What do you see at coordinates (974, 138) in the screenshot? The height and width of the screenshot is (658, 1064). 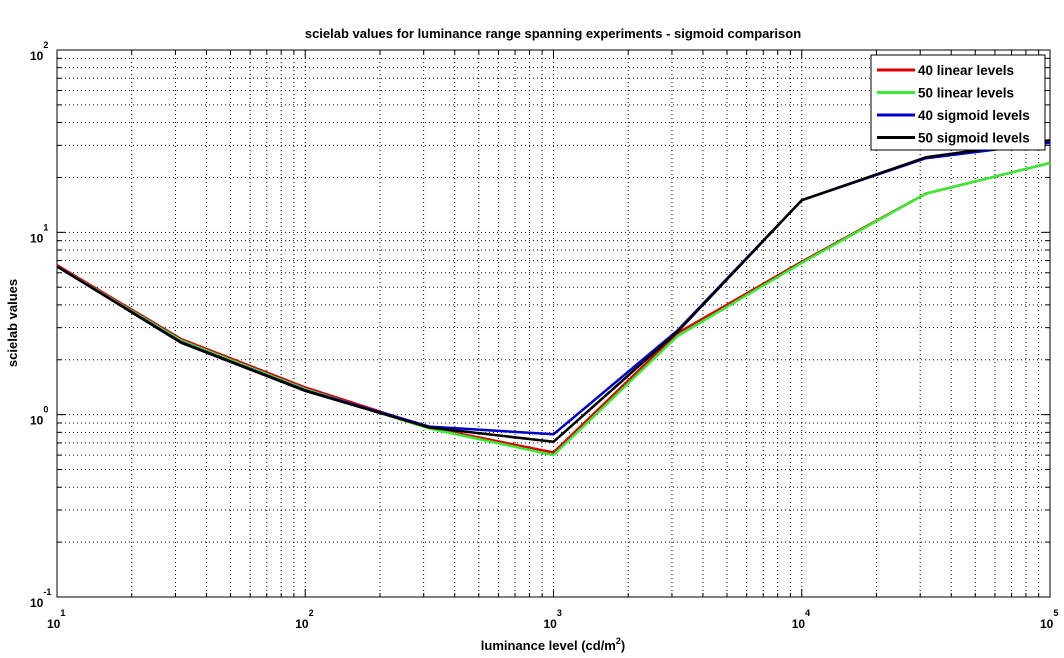 I see `legend-label: 50 sigmoid levels` at bounding box center [974, 138].